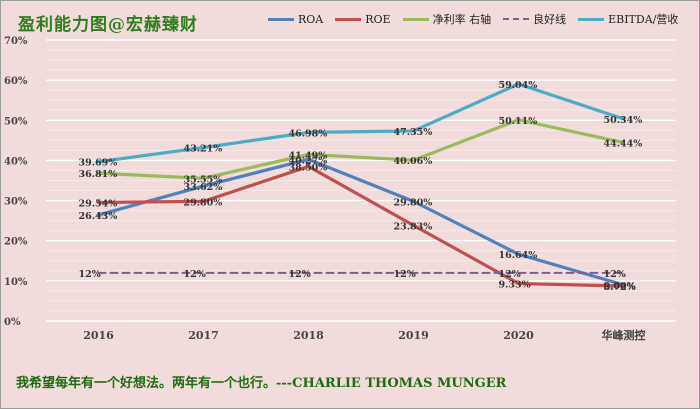  What do you see at coordinates (550, 19) in the screenshot?
I see `legend-label: 良好线` at bounding box center [550, 19].